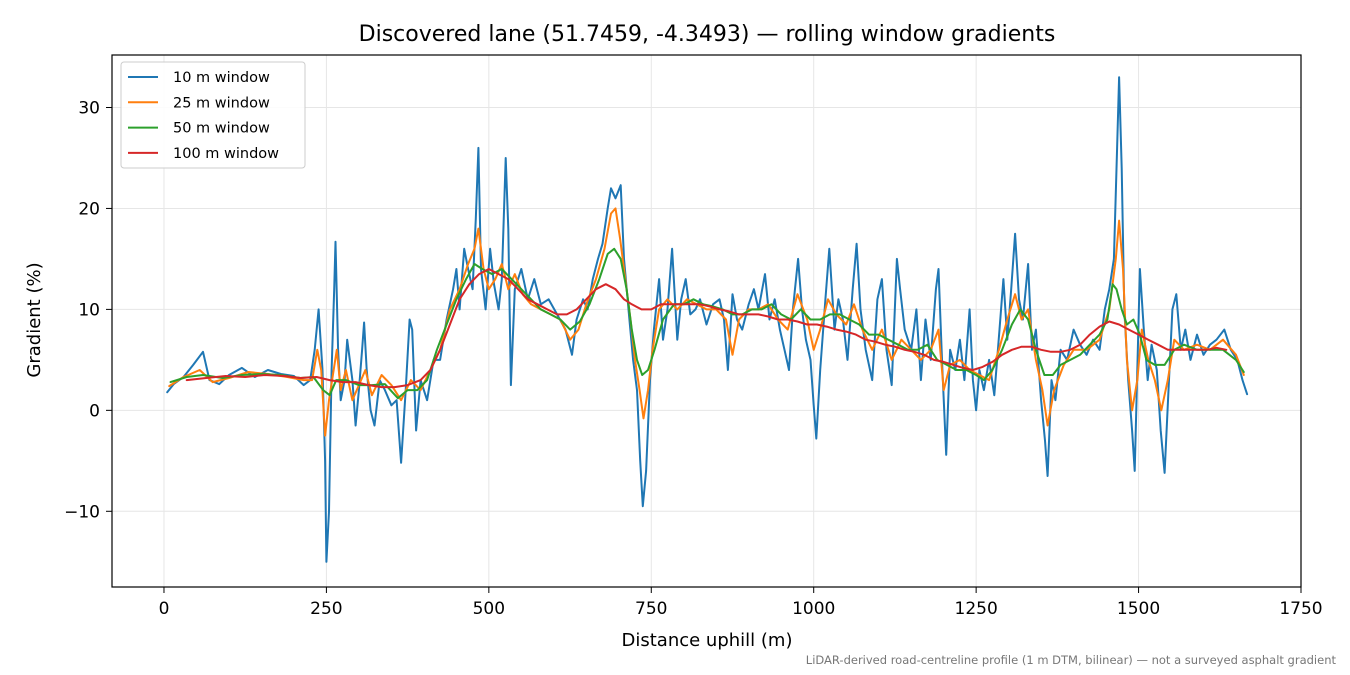 This screenshot has height=675, width=1350. What do you see at coordinates (164, 609) in the screenshot?
I see `x-tick-label: 0` at bounding box center [164, 609].